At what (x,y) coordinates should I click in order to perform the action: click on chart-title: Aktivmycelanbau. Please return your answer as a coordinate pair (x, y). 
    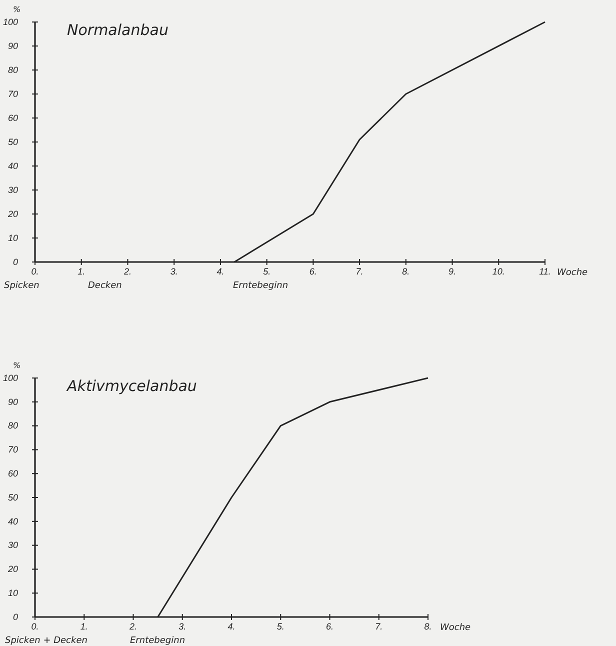
    Looking at the image, I should click on (131, 386).